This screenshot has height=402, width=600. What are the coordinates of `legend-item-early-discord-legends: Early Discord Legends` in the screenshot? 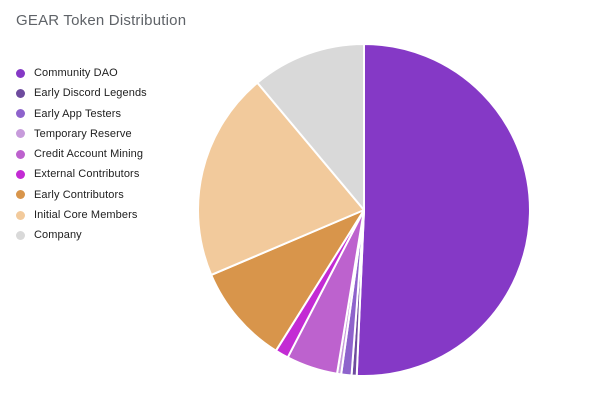 It's located at (81, 93).